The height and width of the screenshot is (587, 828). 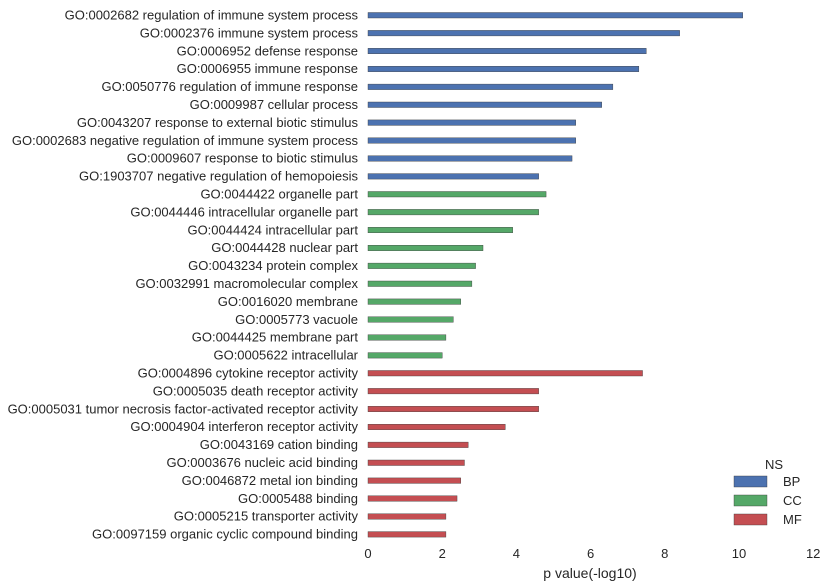 What do you see at coordinates (589, 573) in the screenshot?
I see `x-axis-title: p value(-log10)` at bounding box center [589, 573].